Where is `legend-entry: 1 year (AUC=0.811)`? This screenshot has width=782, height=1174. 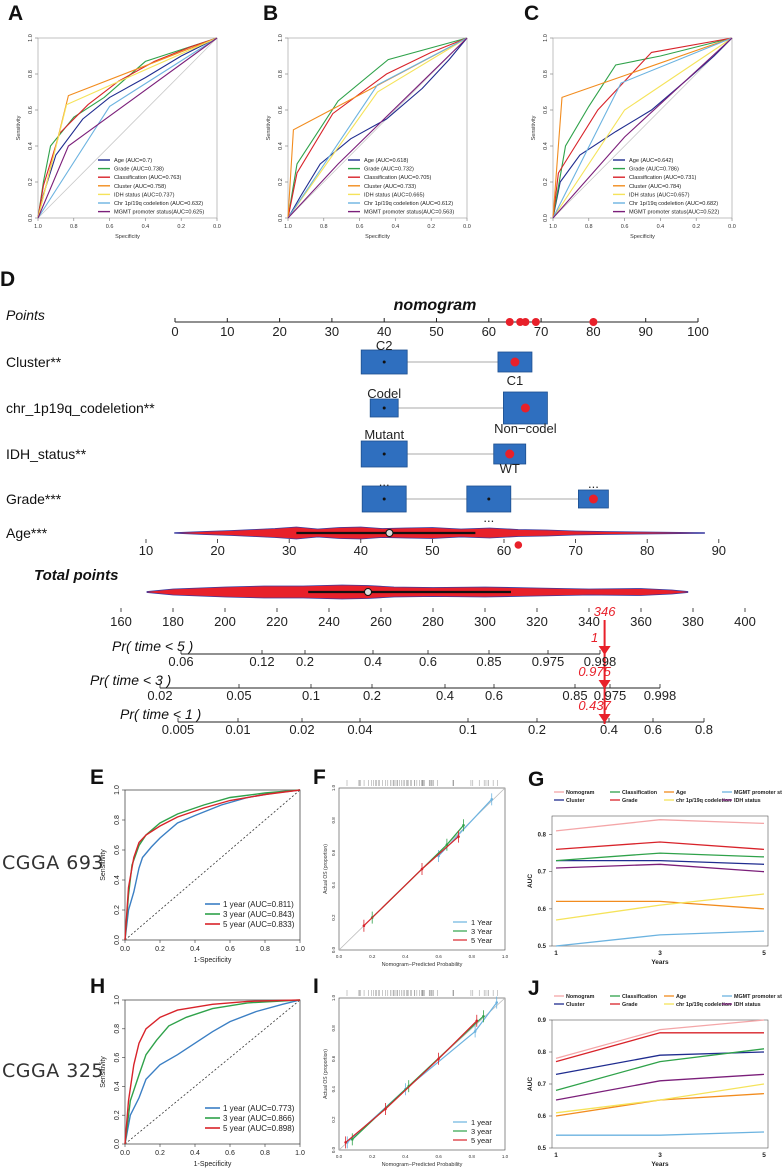
legend-entry: 1 year (AUC=0.811) is located at coordinates (258, 904).